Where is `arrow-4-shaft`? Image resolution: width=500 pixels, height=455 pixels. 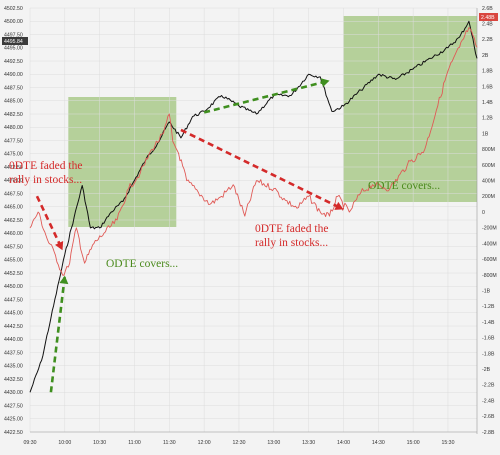
arrow-4-shaft is located at coordinates (266, 96).